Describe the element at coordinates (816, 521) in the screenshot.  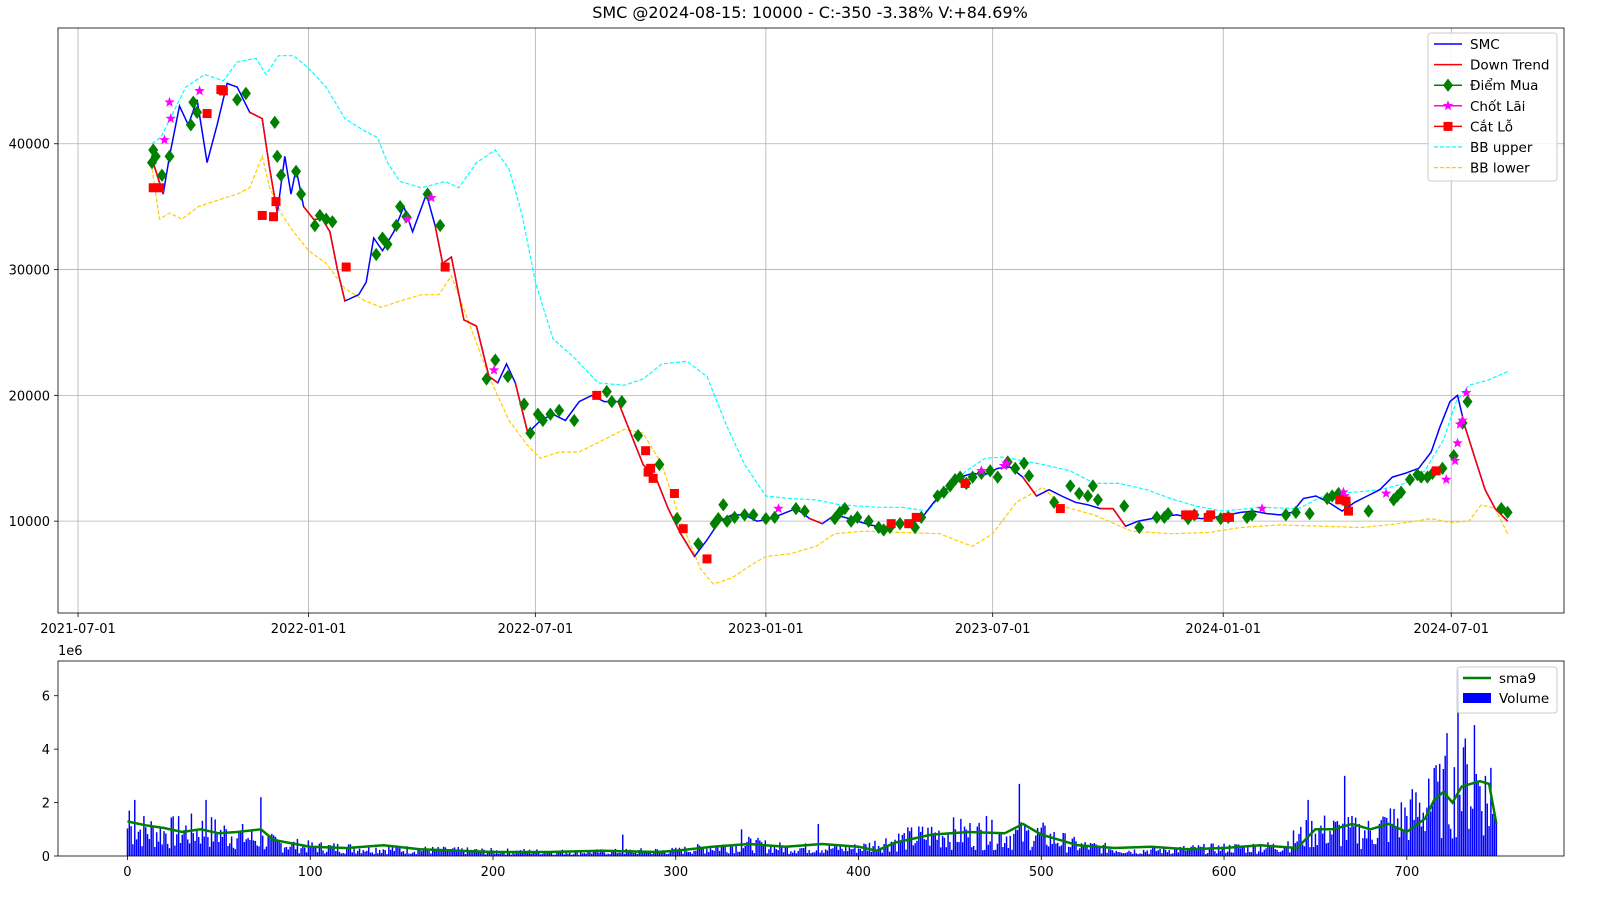
I see `down-trend-segment` at that location.